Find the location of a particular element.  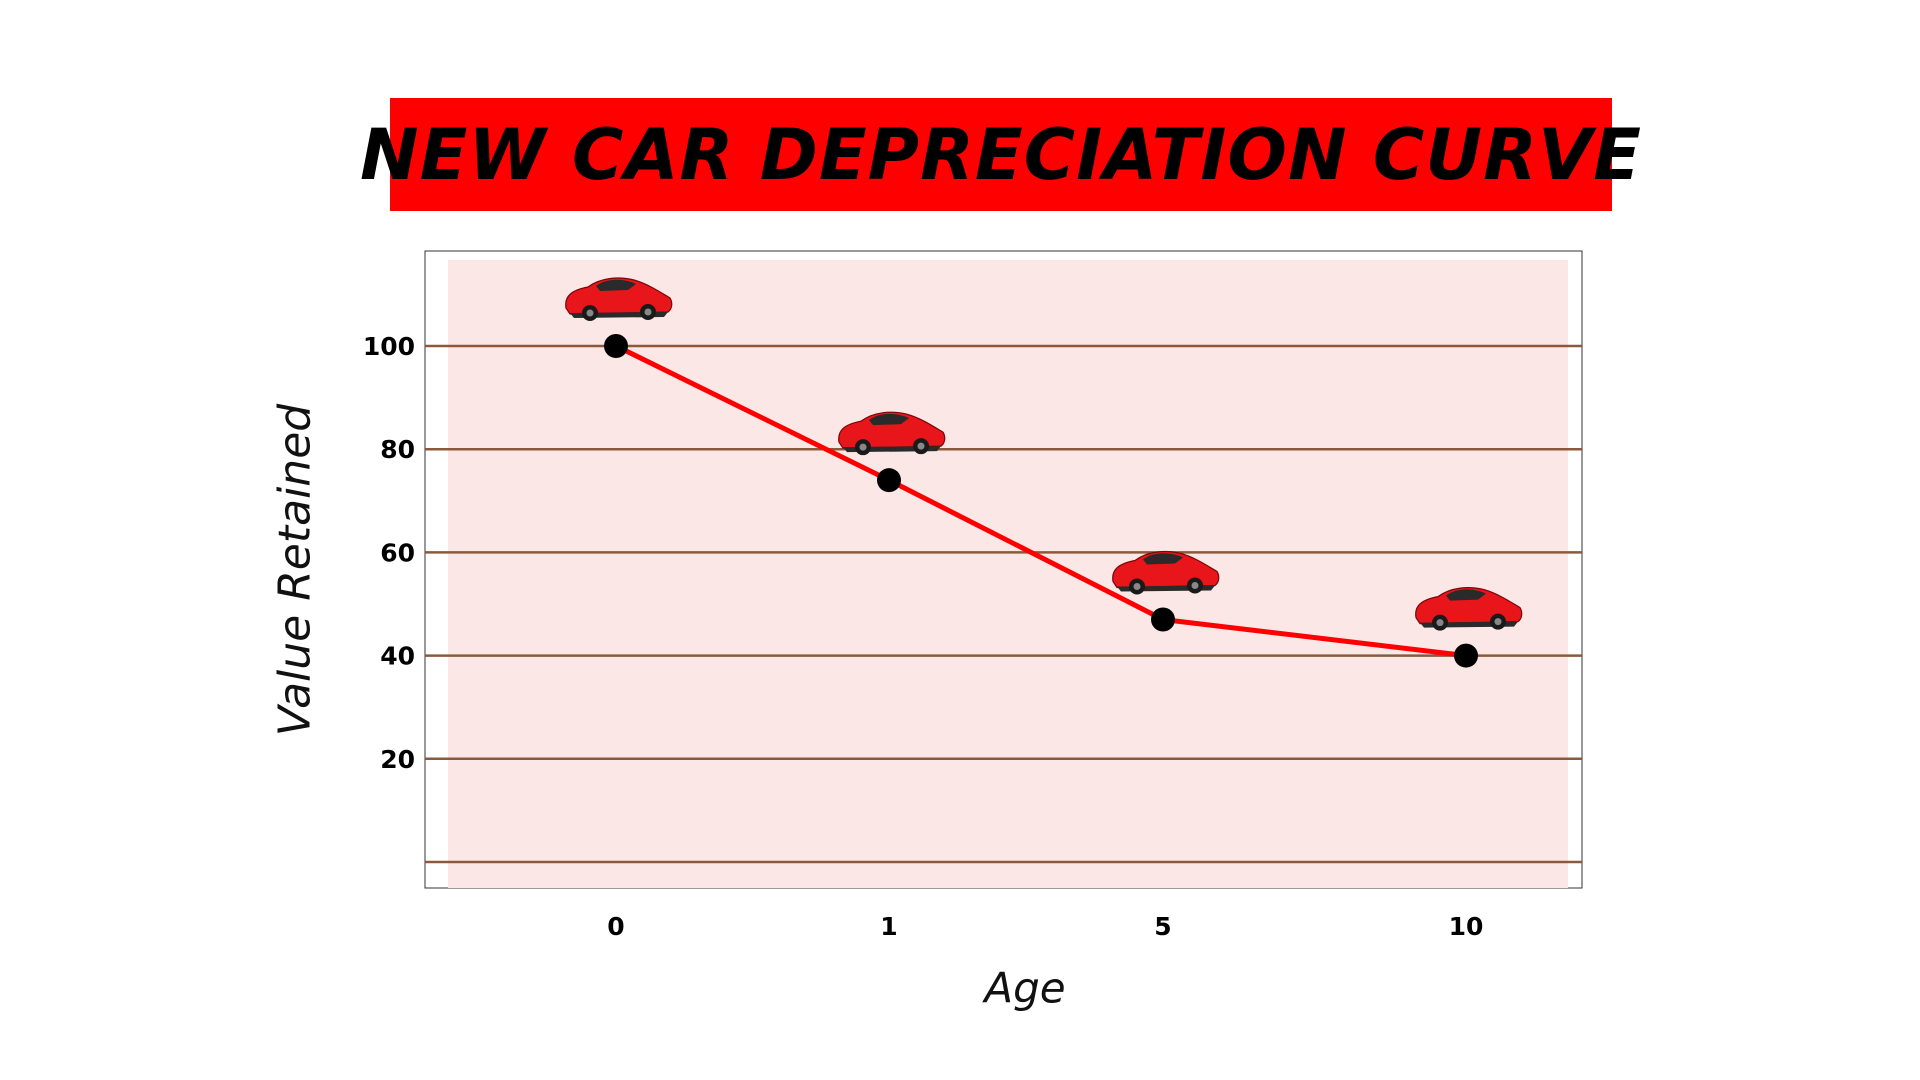

y-tick-label: 80 is located at coordinates (397, 449).